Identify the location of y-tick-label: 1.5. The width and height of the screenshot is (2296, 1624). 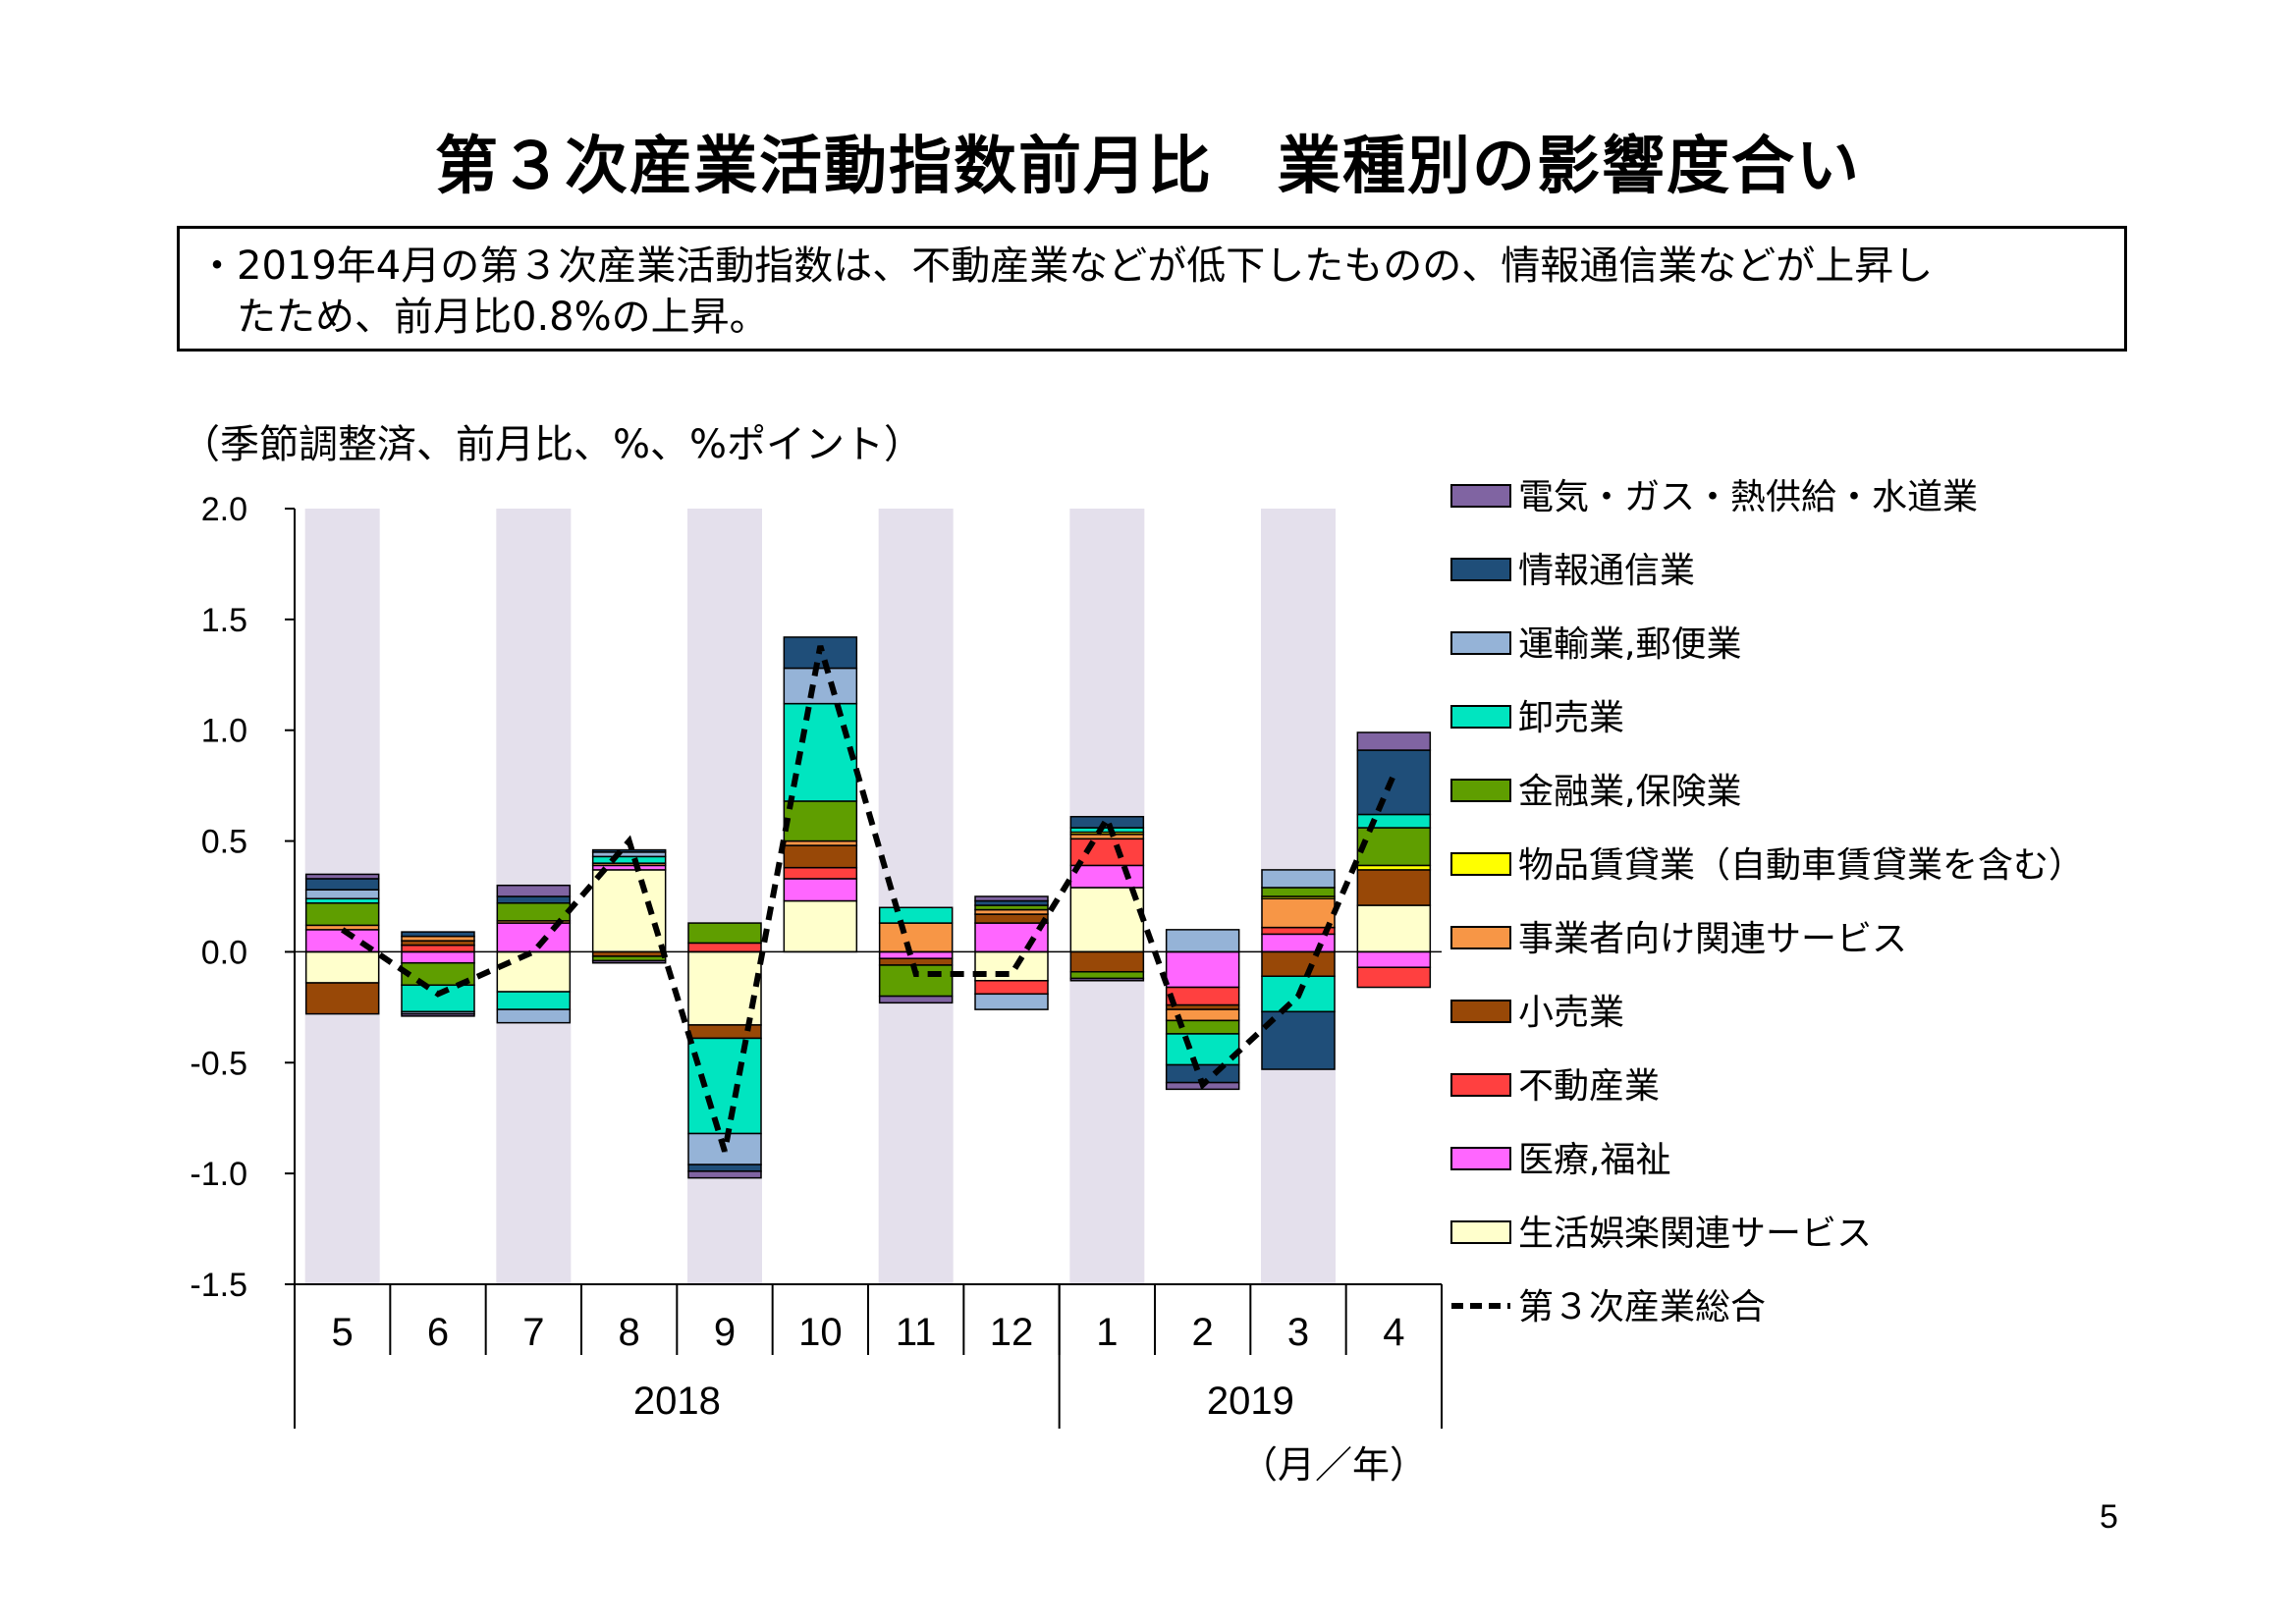
(224, 620).